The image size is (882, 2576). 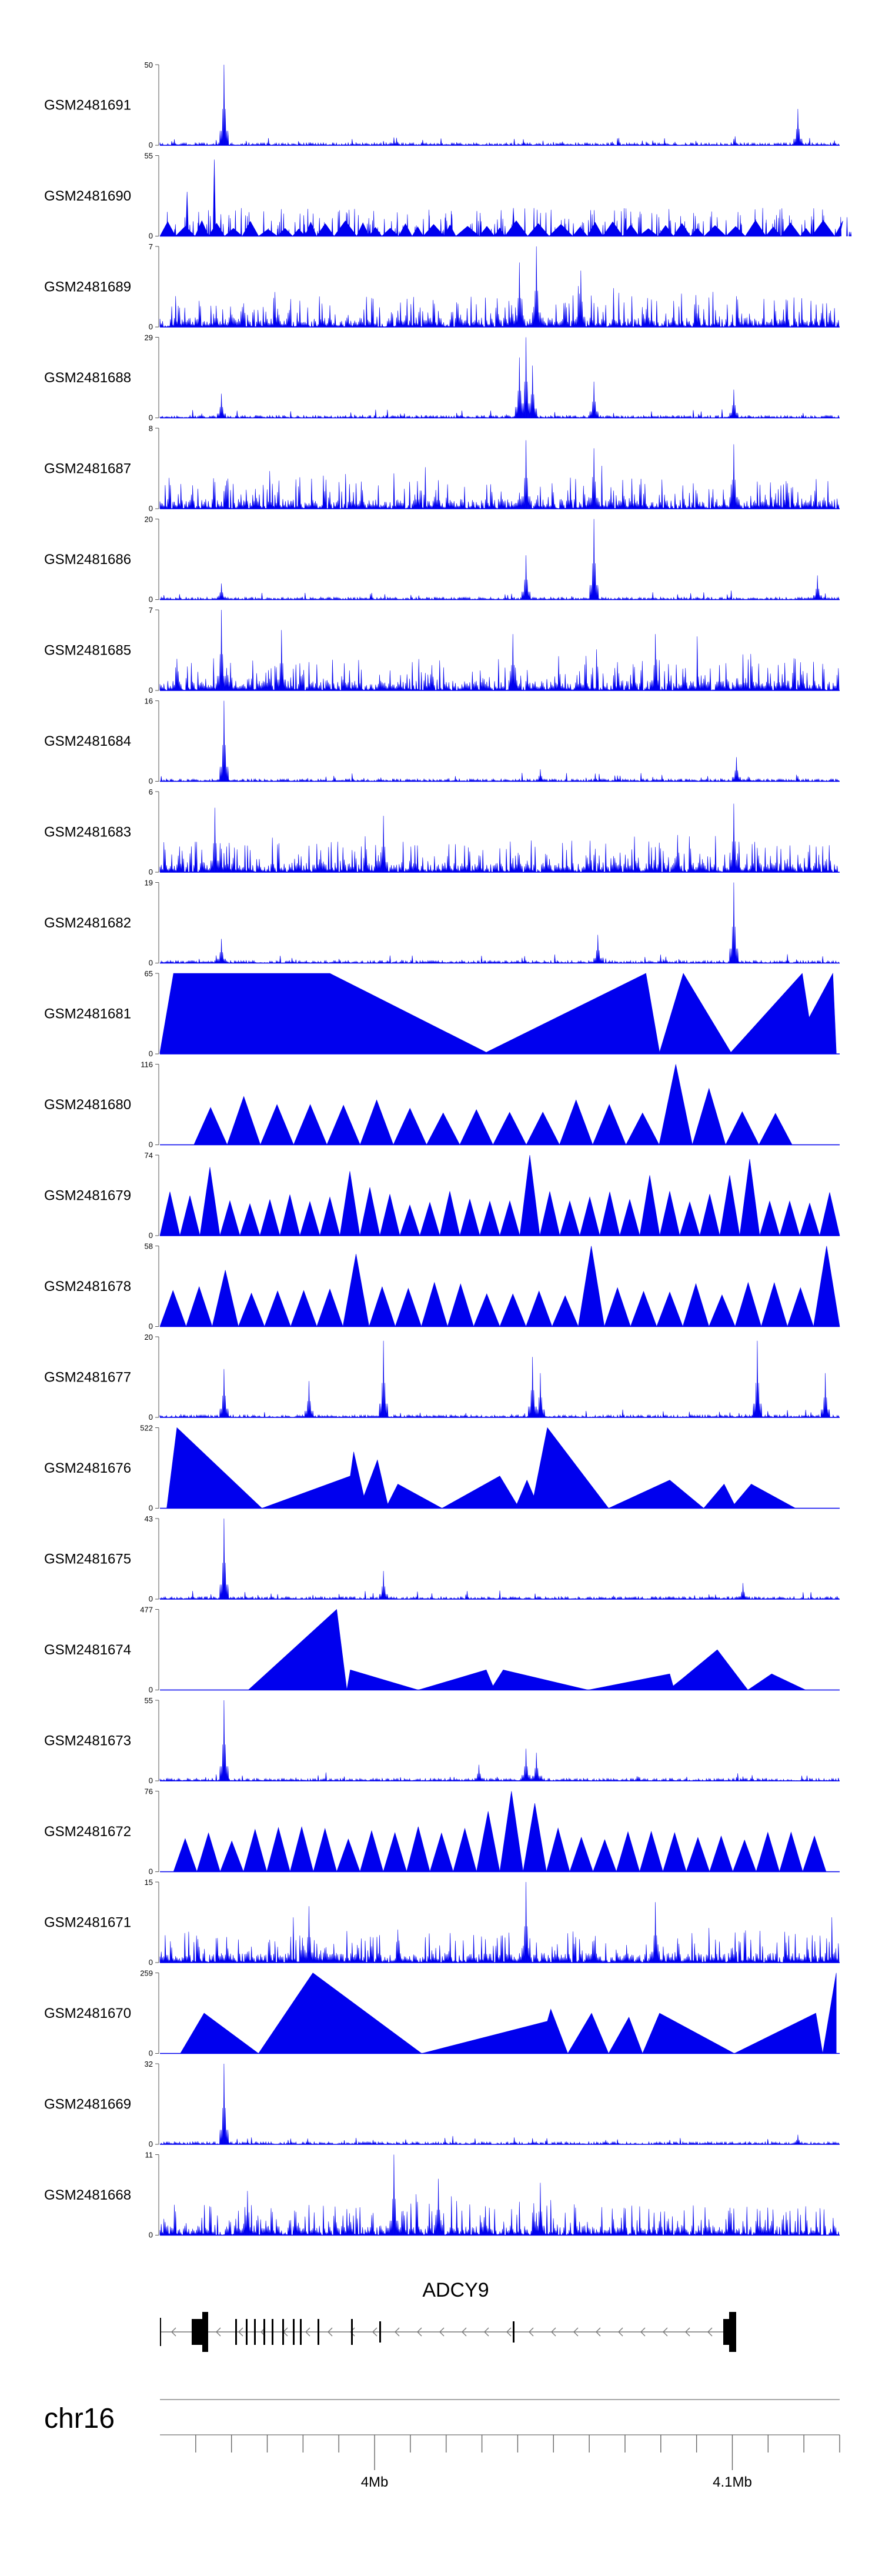 What do you see at coordinates (146, 1610) in the screenshot?
I see `y-max-label: 477` at bounding box center [146, 1610].